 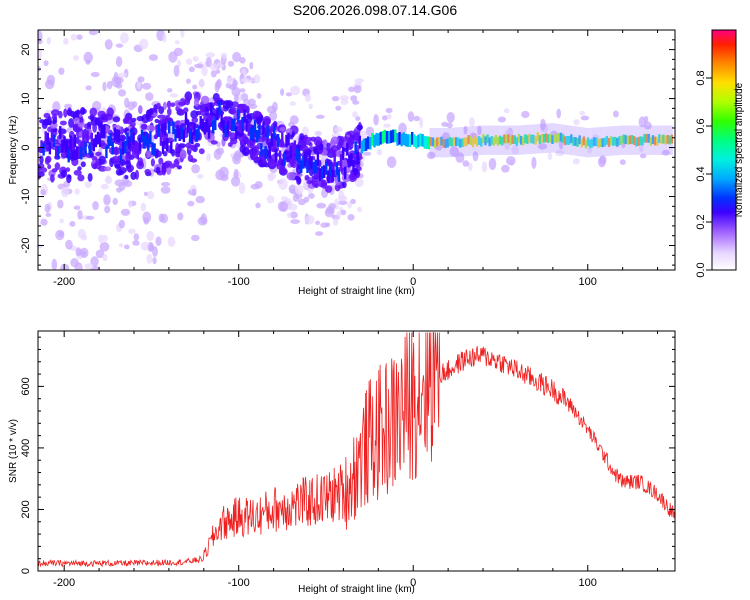 I want to click on y-tick-label: 10, so click(x=26, y=98).